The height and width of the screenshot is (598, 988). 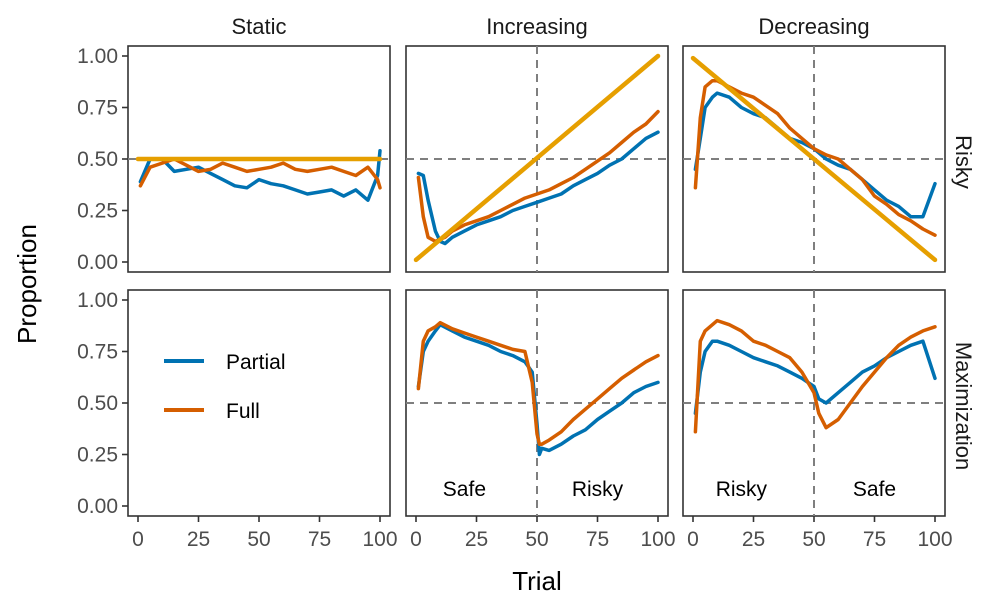 I want to click on y-axis-title: Proportion, so click(x=27, y=284).